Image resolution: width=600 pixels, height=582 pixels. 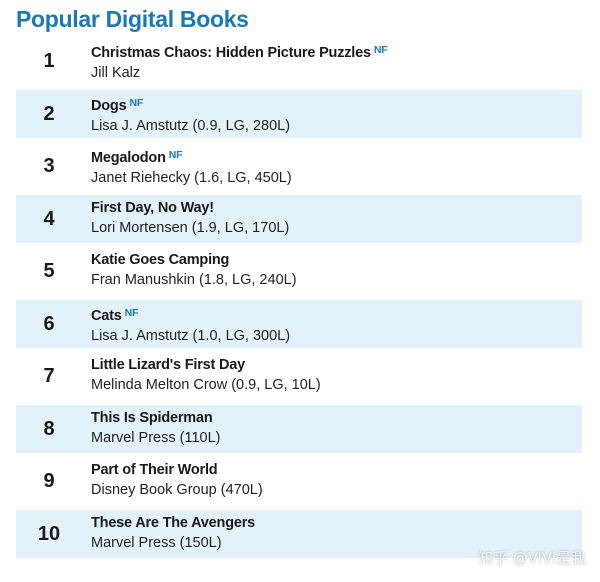 I want to click on rank-number: 1, so click(x=49, y=61).